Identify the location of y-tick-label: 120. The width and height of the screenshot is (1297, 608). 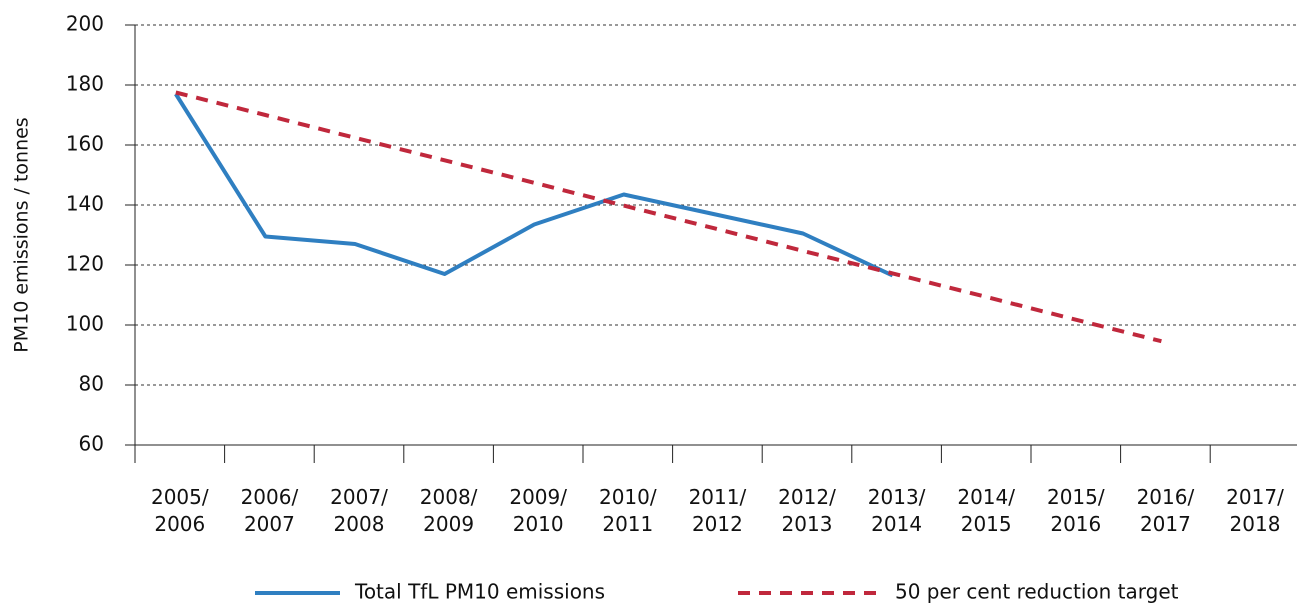
(85, 264).